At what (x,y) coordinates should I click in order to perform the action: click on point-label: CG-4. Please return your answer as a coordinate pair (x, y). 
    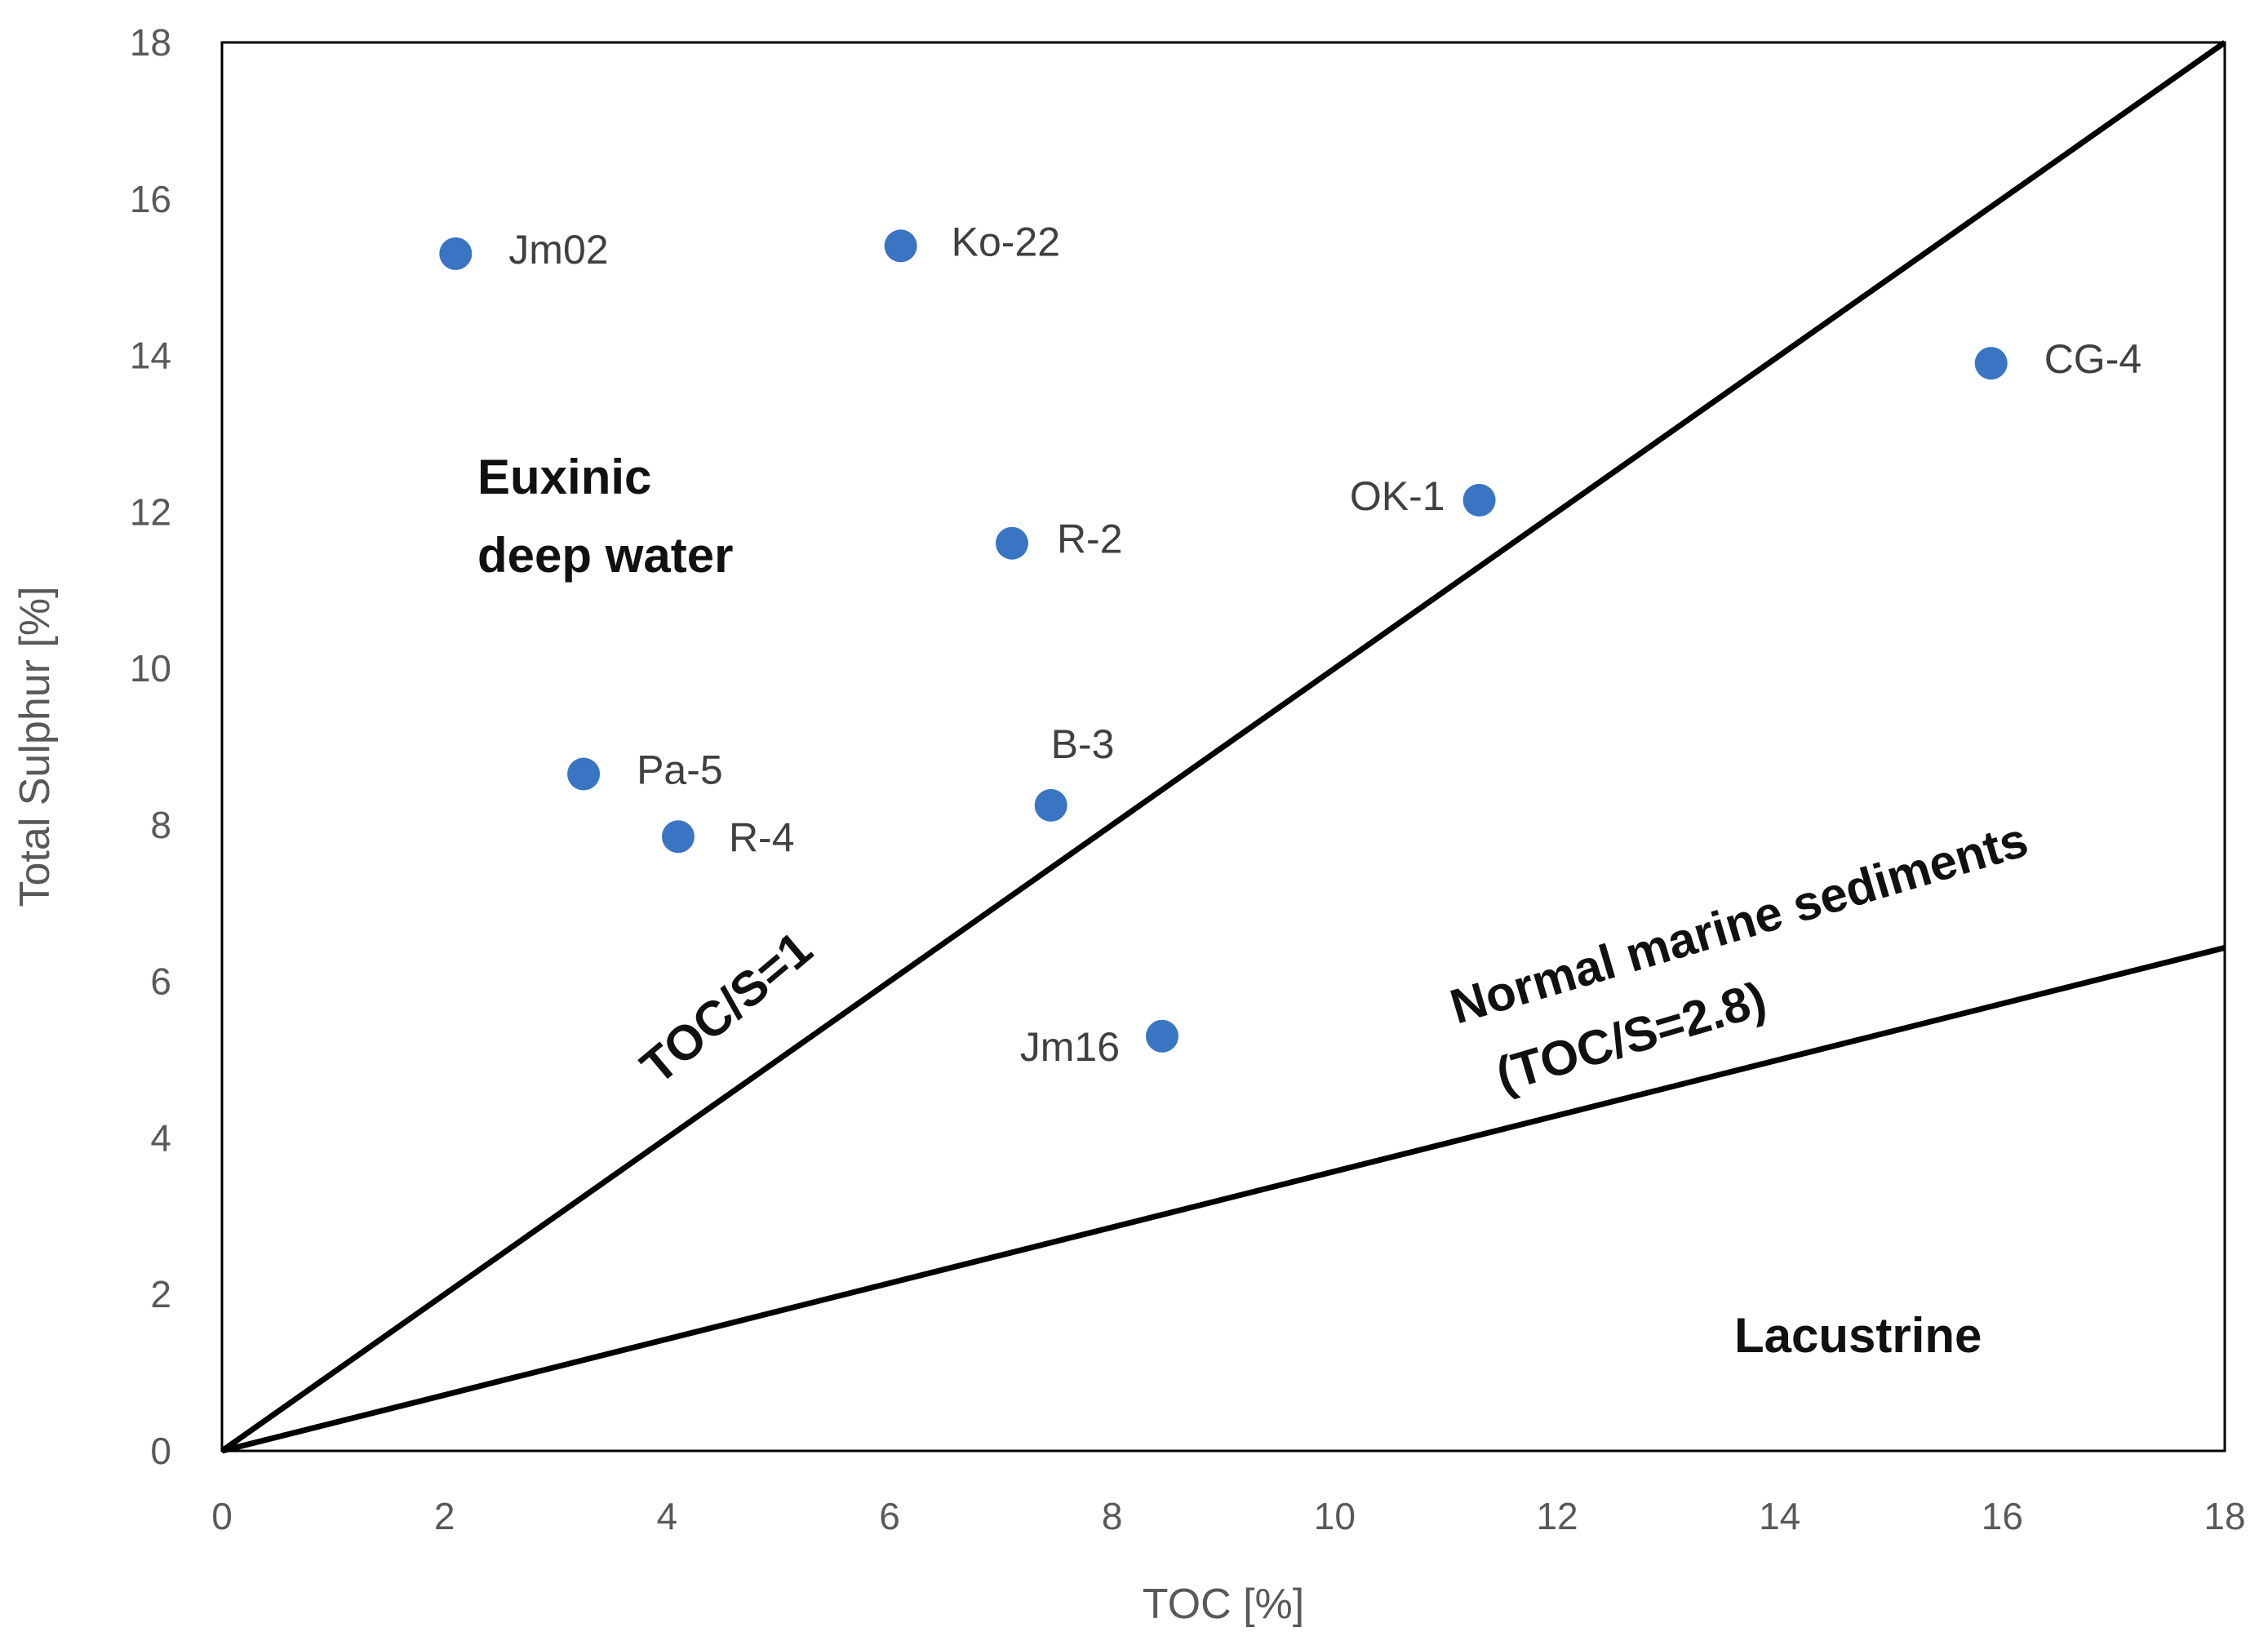
    Looking at the image, I should click on (2093, 359).